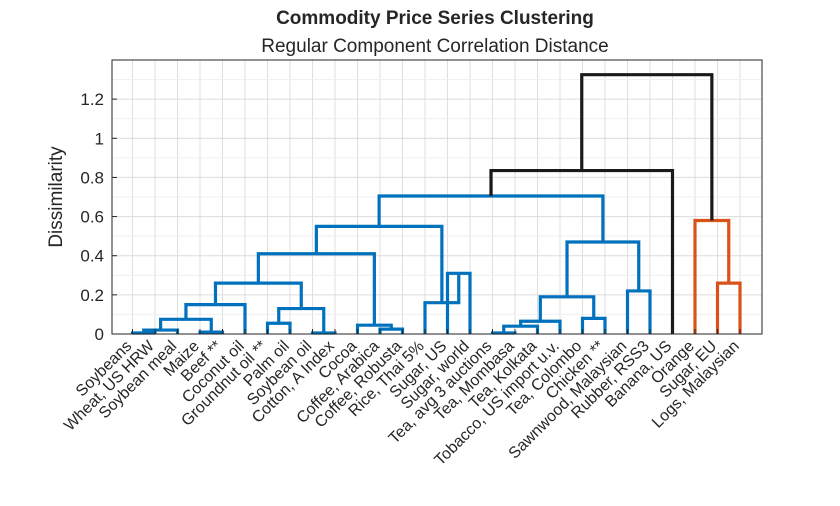 This screenshot has width=840, height=506. What do you see at coordinates (435, 18) in the screenshot?
I see `chart-title: Commodity Price Series Clustering` at bounding box center [435, 18].